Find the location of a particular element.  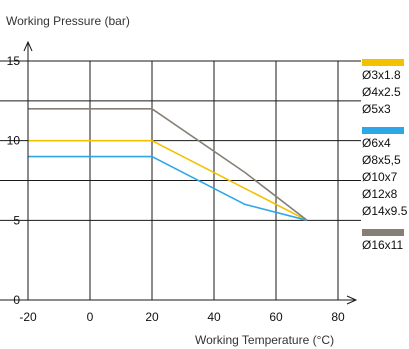

legend-label: Ø12x8 is located at coordinates (380, 194).